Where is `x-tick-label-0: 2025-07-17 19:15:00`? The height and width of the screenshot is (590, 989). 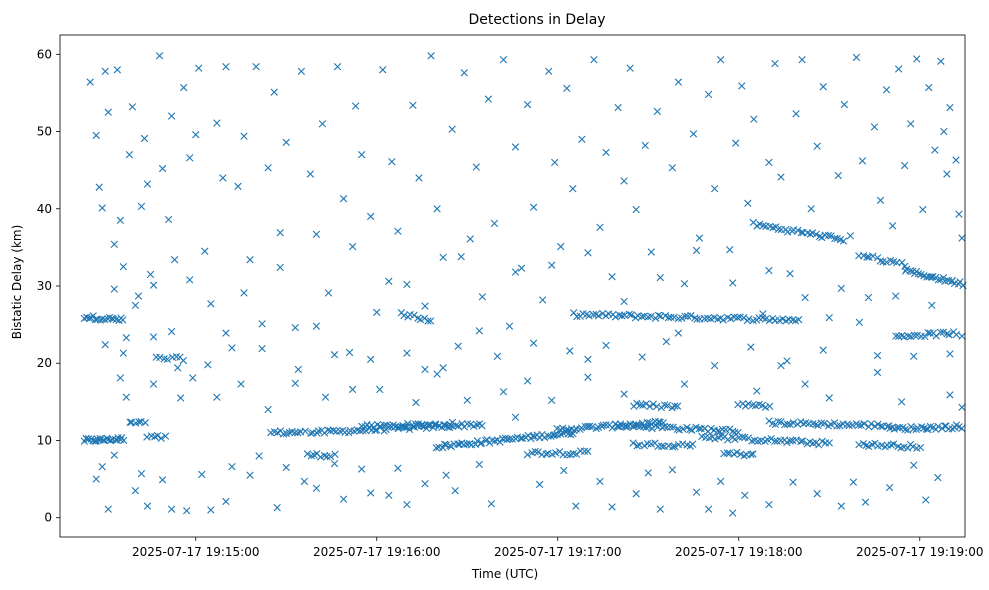 x-tick-label-0: 2025-07-17 19:15:00 is located at coordinates (195, 552).